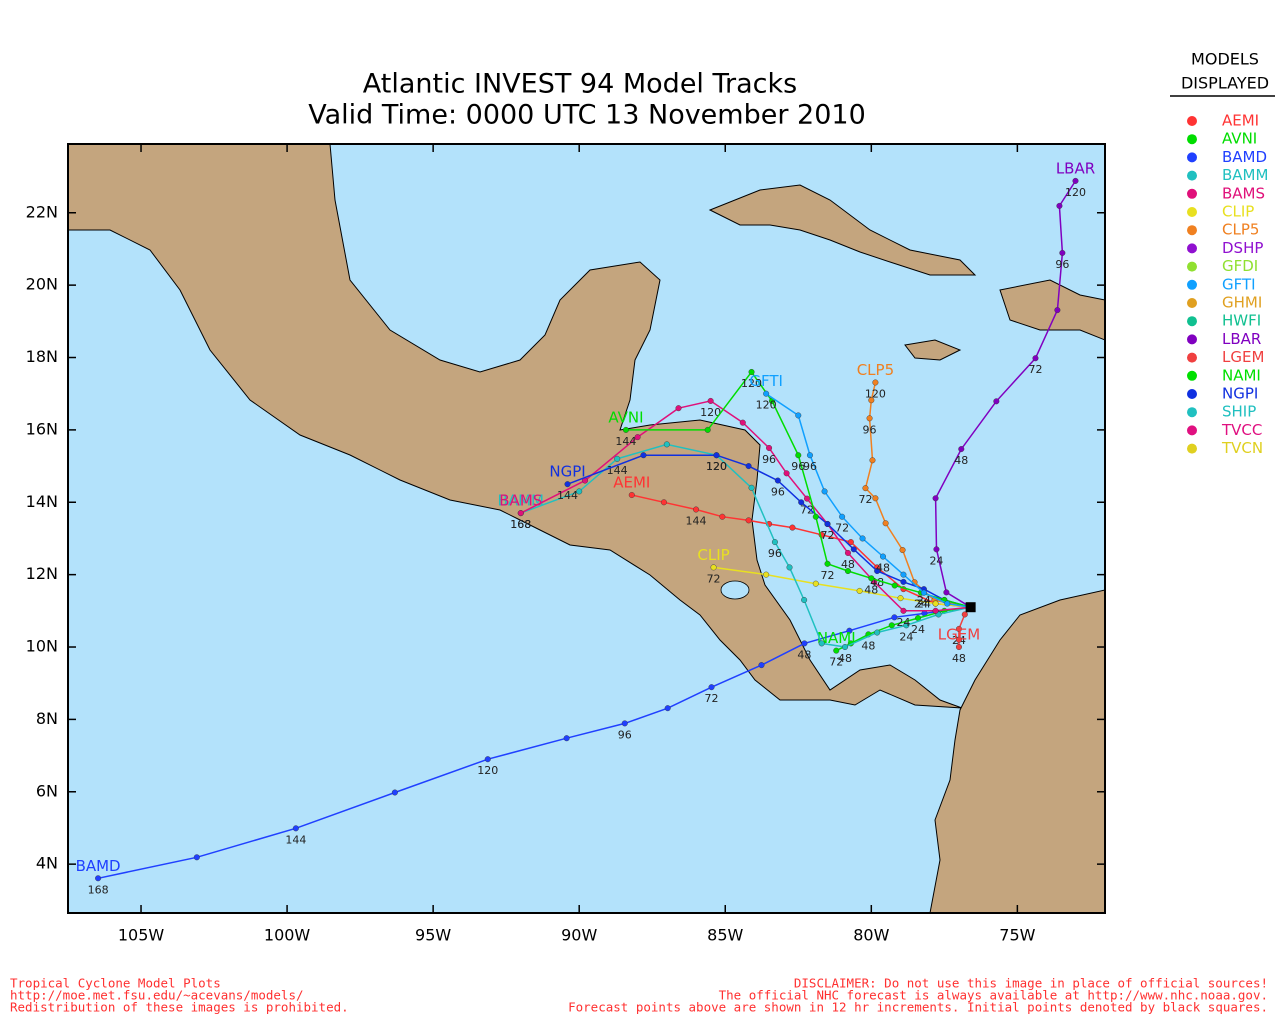 This screenshot has width=1280, height=1028. I want to click on legend-label: CLP5, so click(1240, 230).